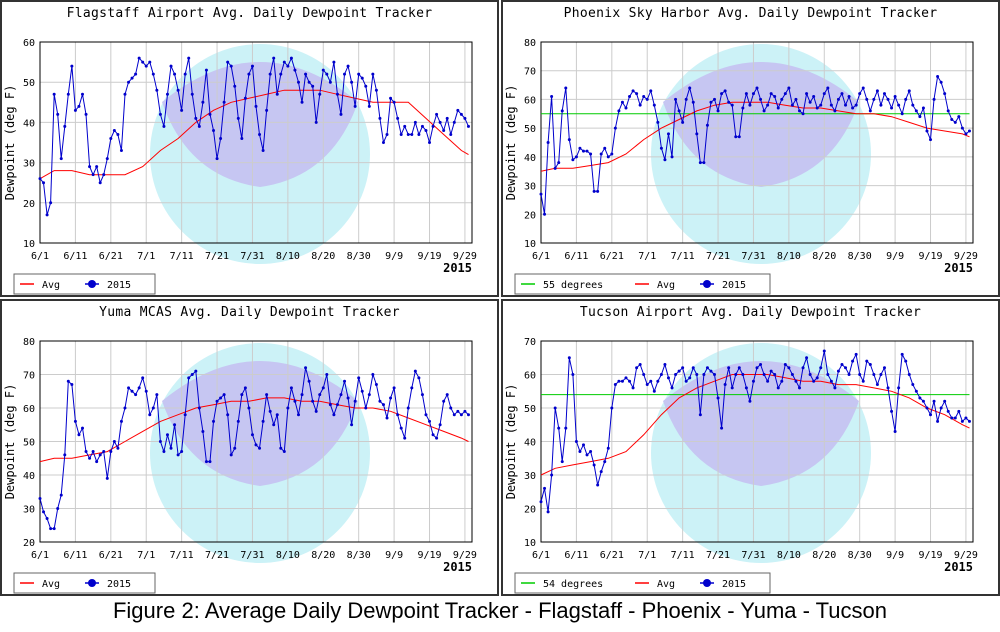 This screenshot has height=632, width=1000. Describe the element at coordinates (642, 284) in the screenshot. I see `chart-legend: 55 degrees Avg 2015` at that location.